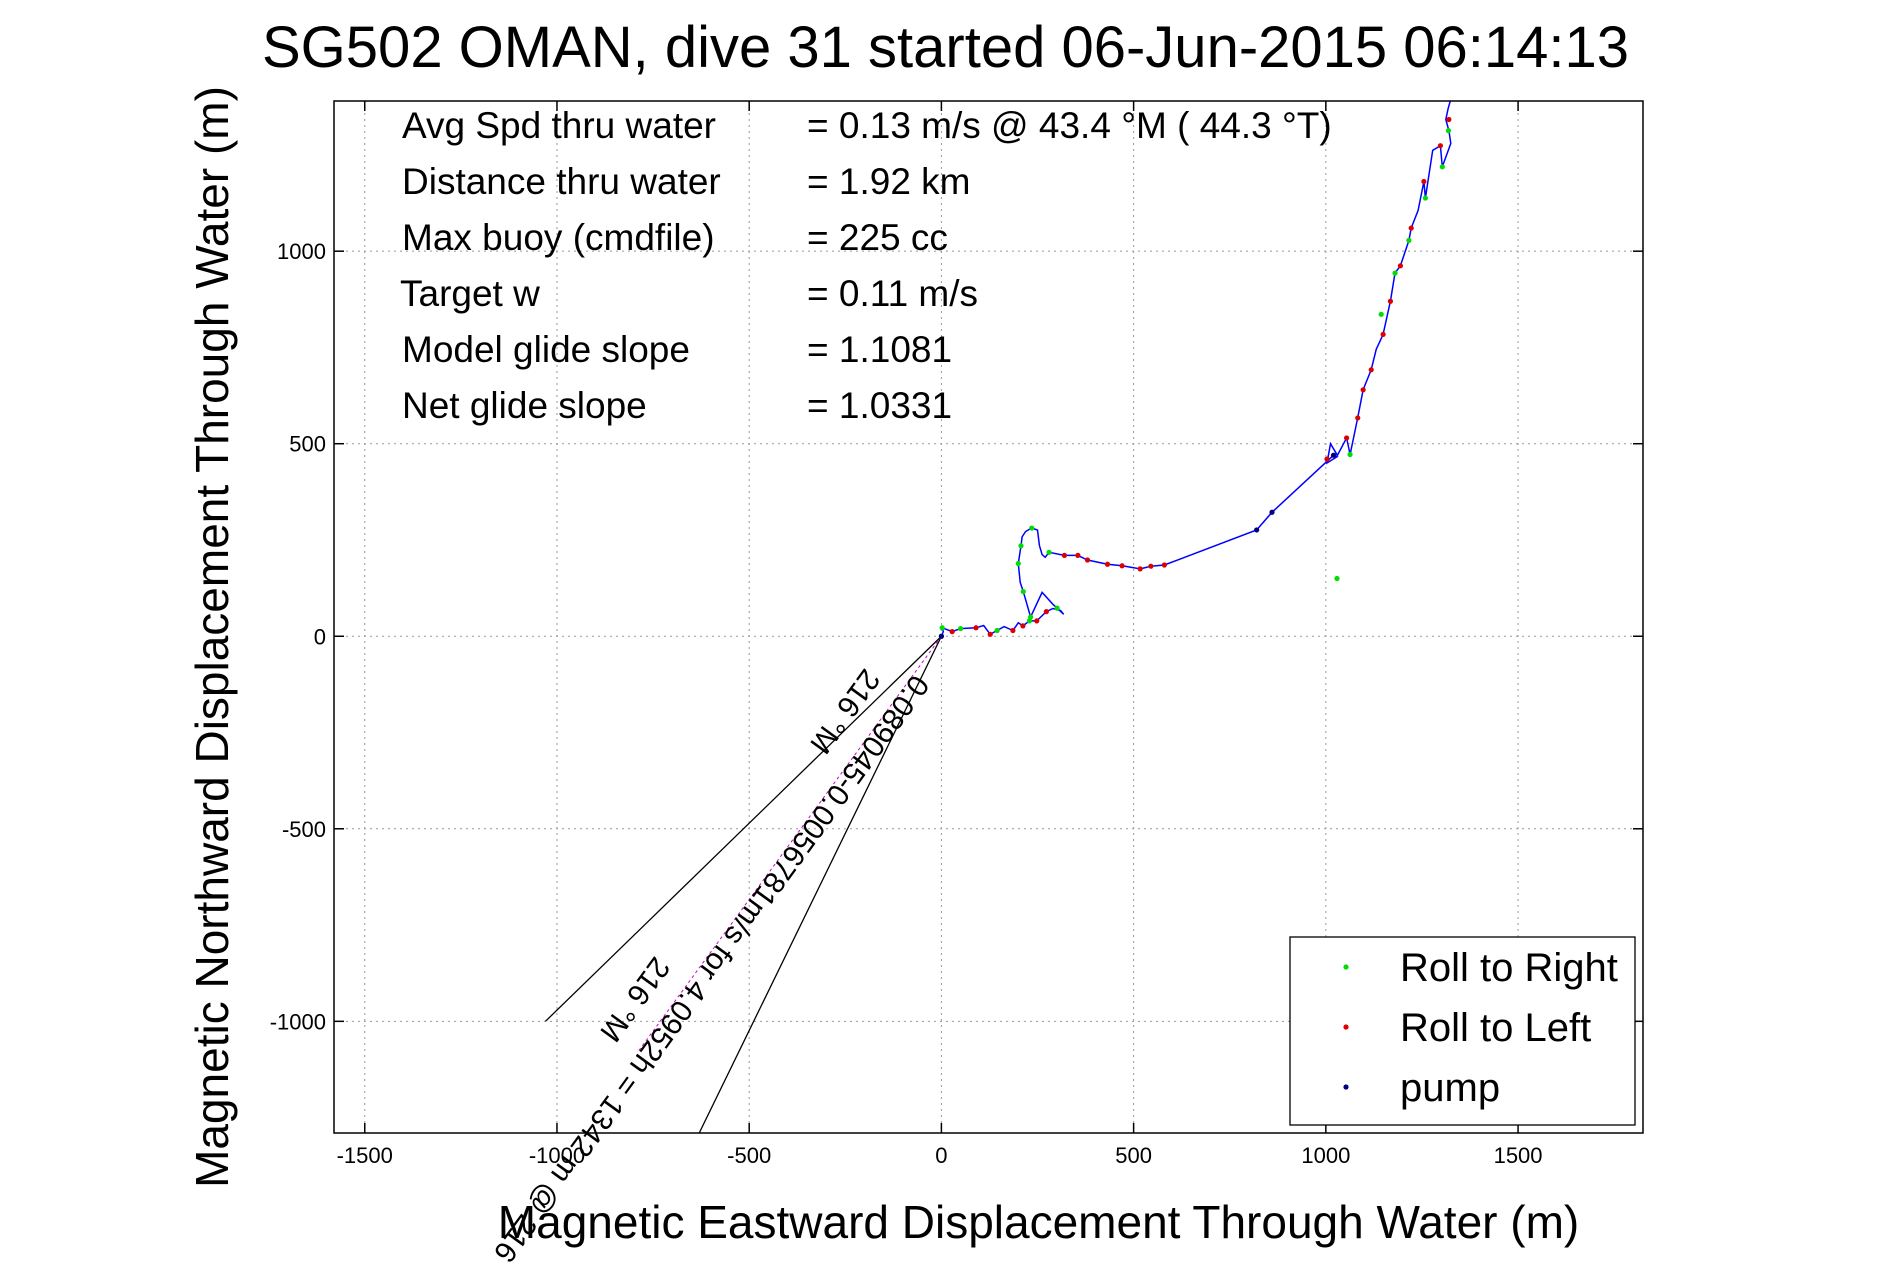 The height and width of the screenshot is (1262, 1891). What do you see at coordinates (524, 405) in the screenshot?
I see `stat-label: Net glide slope` at bounding box center [524, 405].